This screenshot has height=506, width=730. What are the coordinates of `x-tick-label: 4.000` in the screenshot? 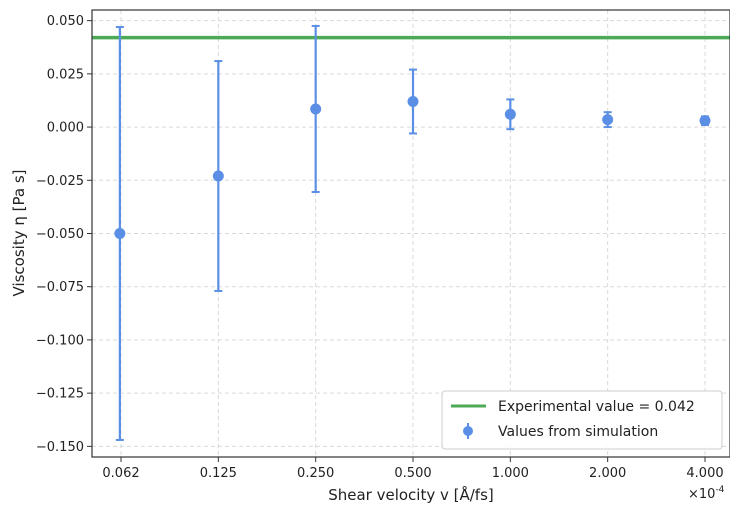 It's located at (704, 473).